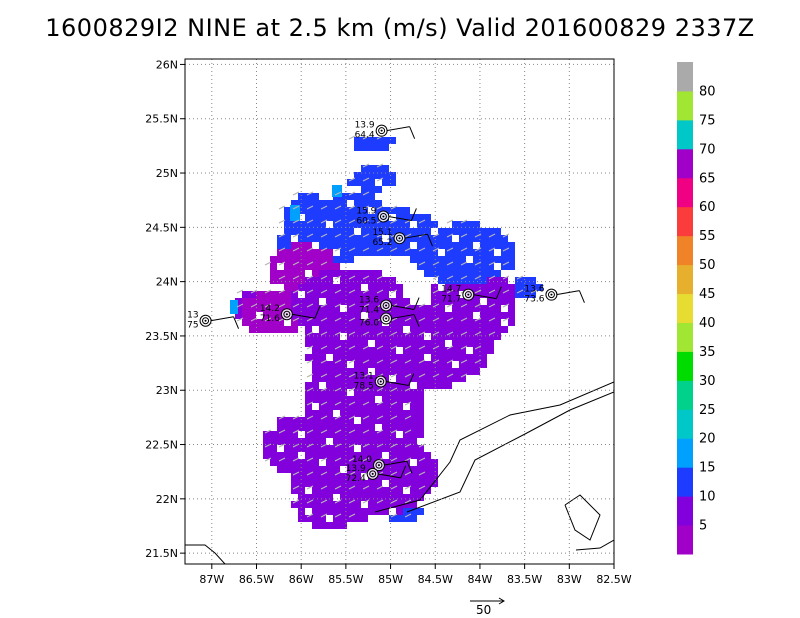  I want to click on colorbar-swatch, so click(685, 540).